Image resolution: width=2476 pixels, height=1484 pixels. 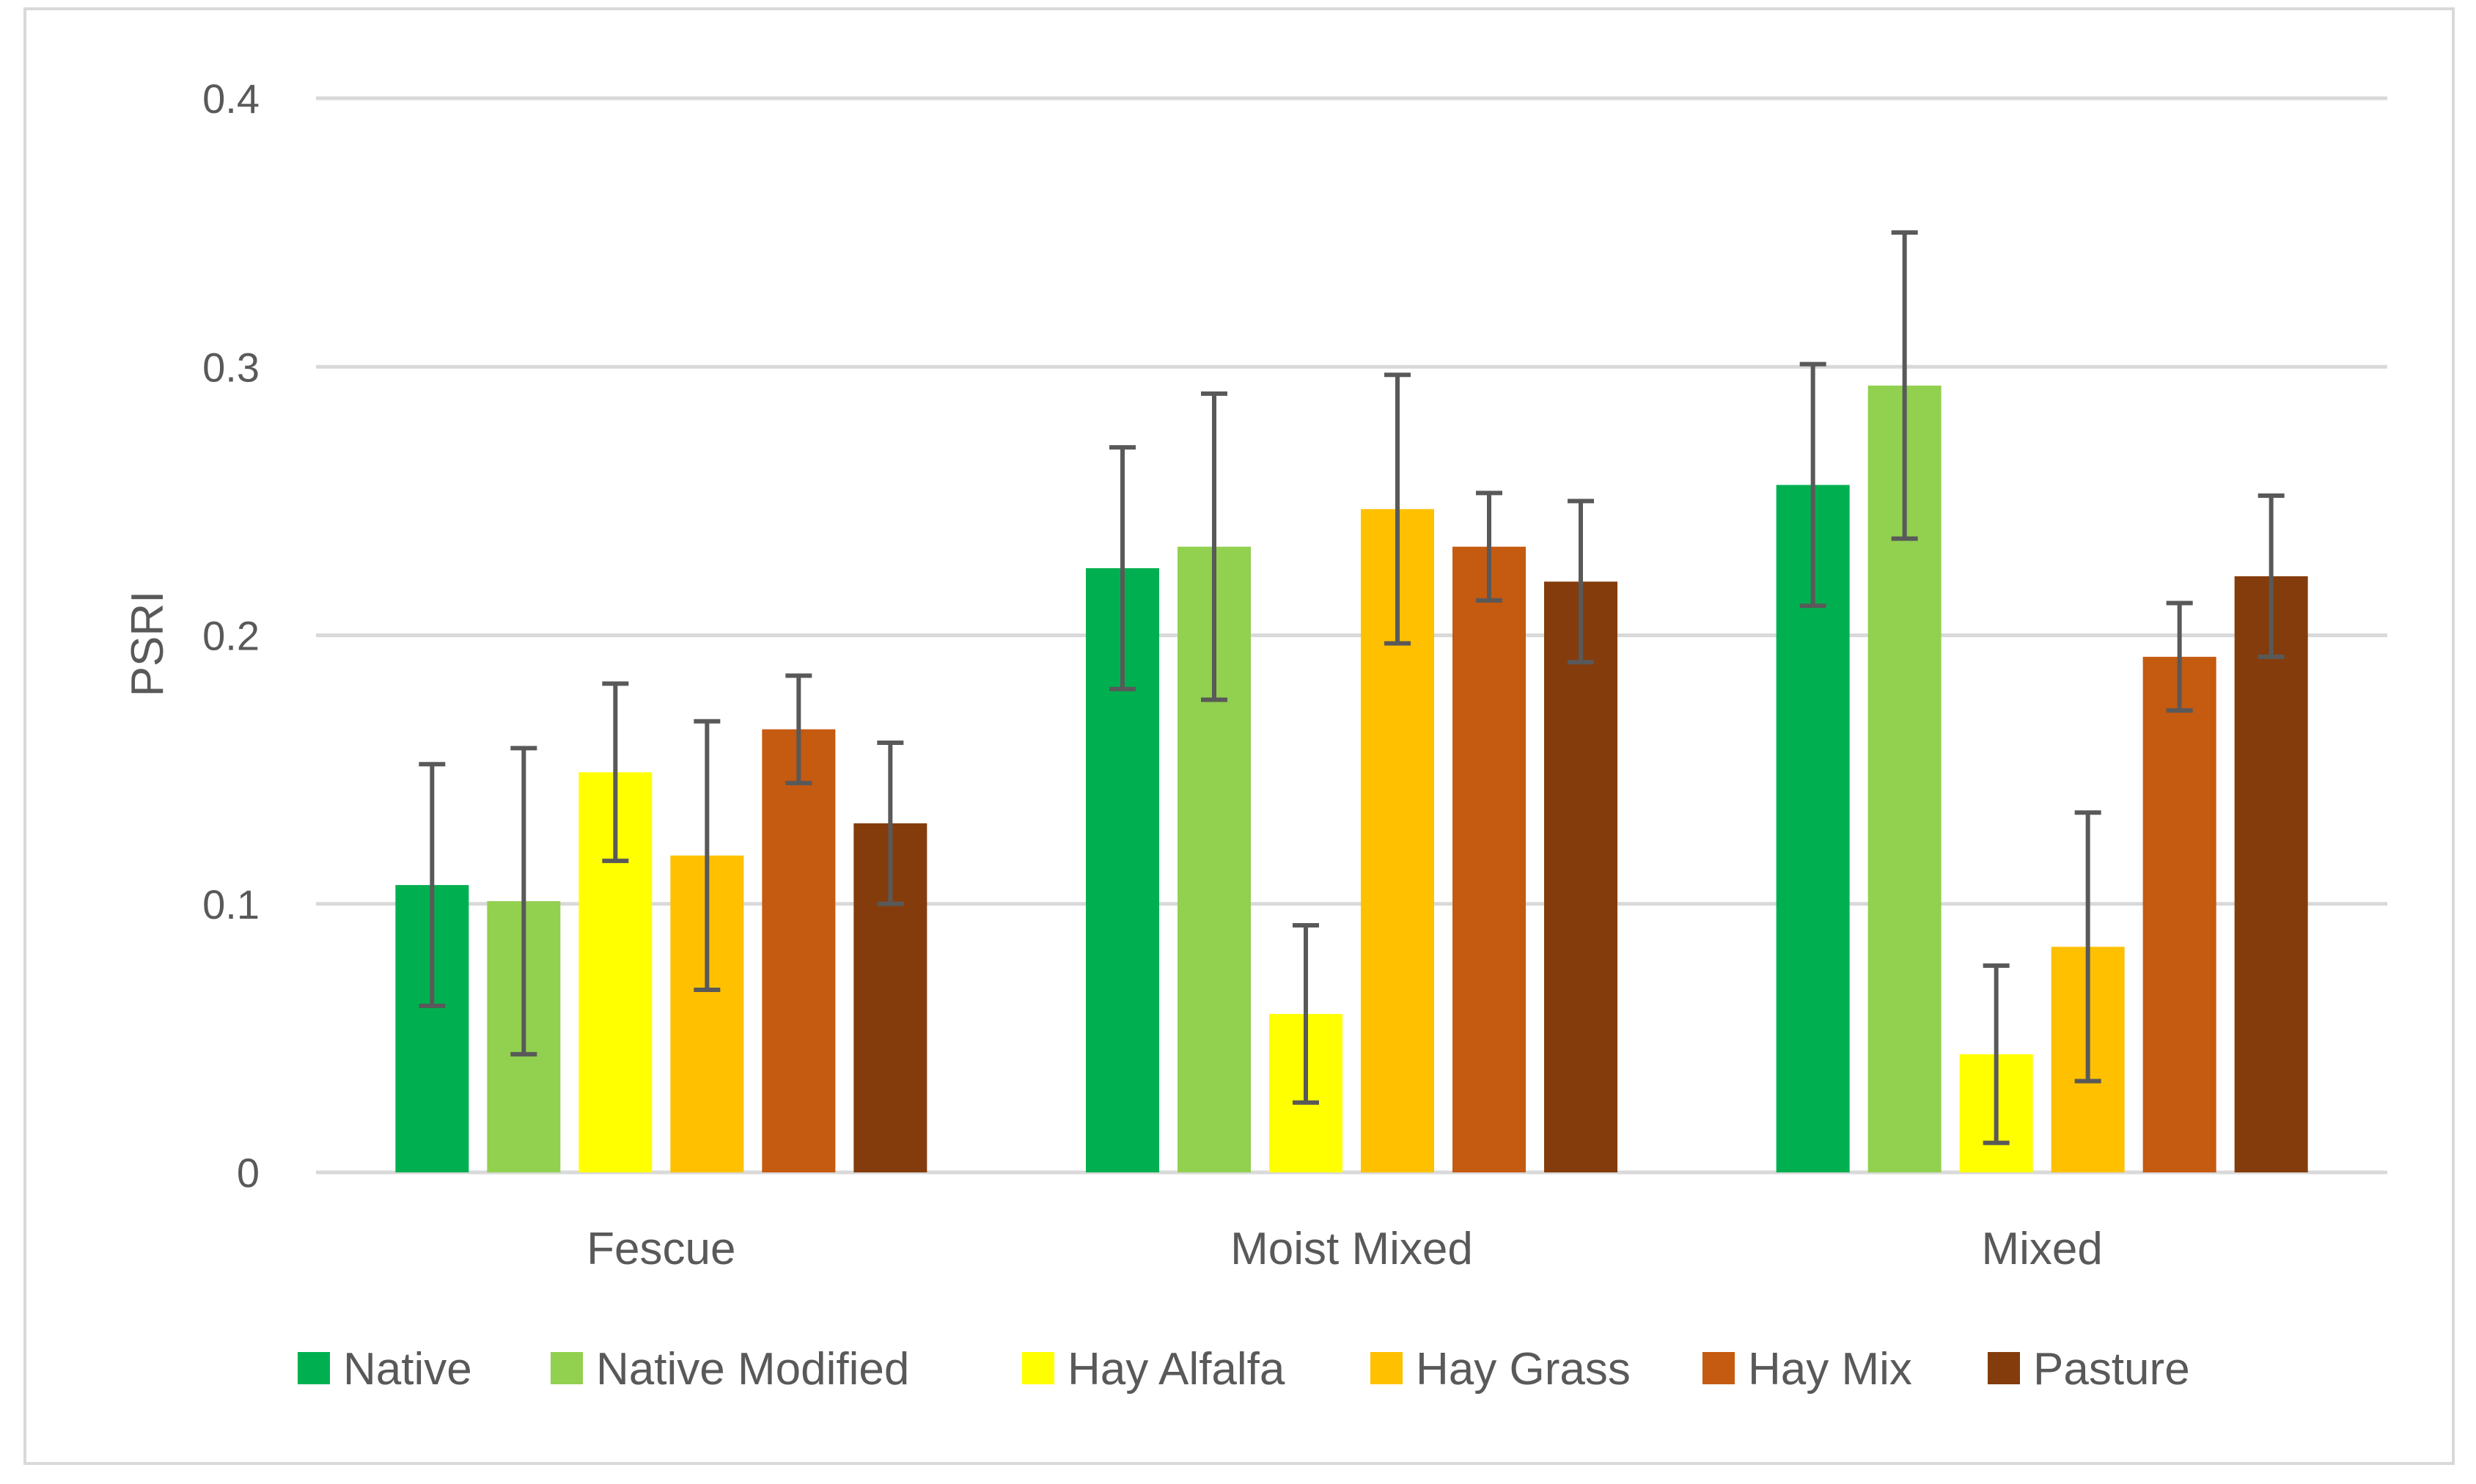 I want to click on y-tick-label: 0.3, so click(x=231, y=367).